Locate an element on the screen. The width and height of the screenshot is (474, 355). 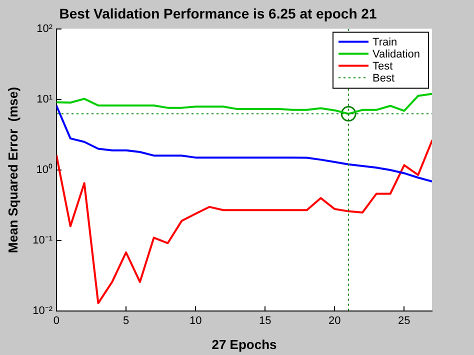
x-axis-title: 27 Epochs is located at coordinates (244, 344).